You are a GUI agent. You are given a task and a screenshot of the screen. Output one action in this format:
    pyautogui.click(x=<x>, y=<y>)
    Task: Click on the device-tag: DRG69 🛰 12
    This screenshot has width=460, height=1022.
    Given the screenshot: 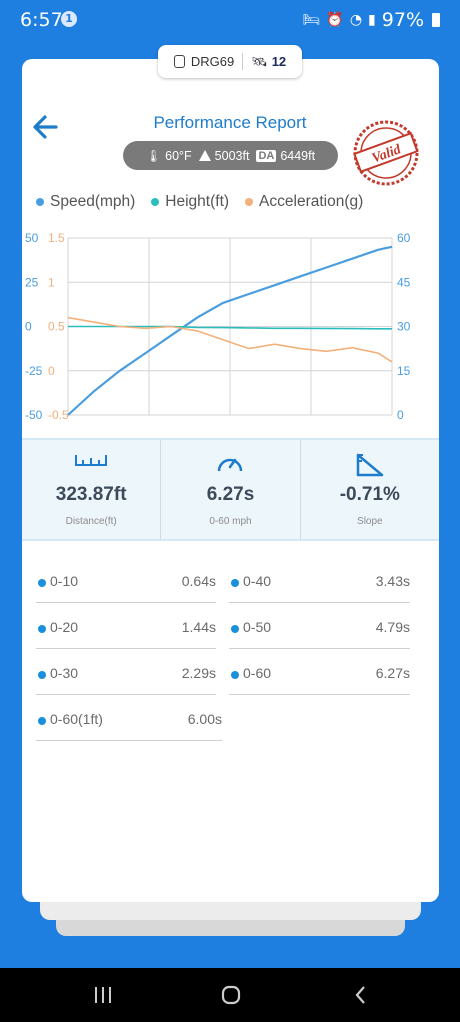 What is the action you would take?
    pyautogui.click(x=230, y=61)
    